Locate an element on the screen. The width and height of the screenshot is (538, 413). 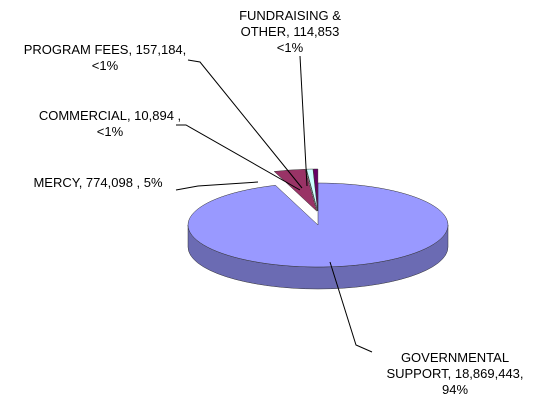
data-label: PROGRAM FEES, 157,184, <1% is located at coordinates (105, 57).